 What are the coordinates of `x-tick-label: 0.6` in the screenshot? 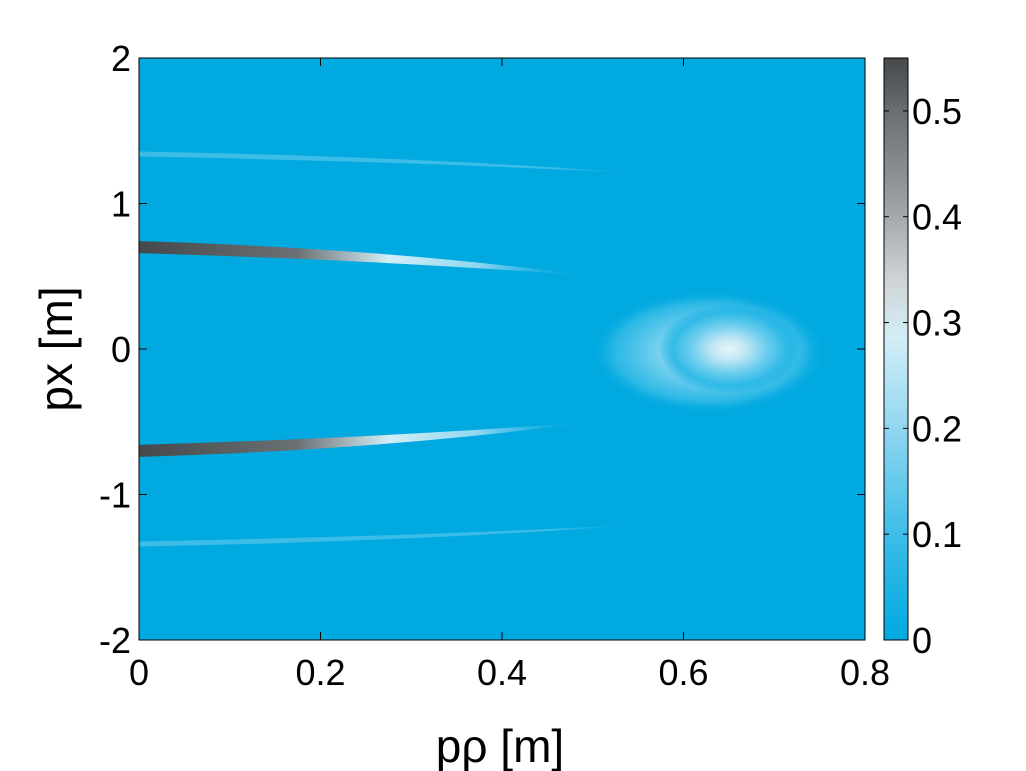 It's located at (683, 672).